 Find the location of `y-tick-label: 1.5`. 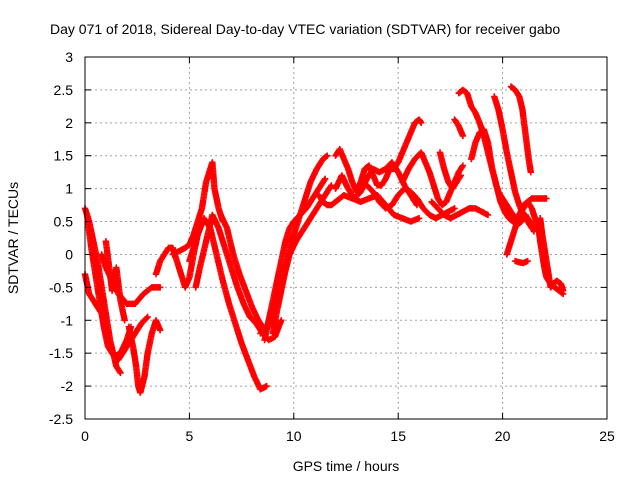

y-tick-label: 1.5 is located at coordinates (64, 156).